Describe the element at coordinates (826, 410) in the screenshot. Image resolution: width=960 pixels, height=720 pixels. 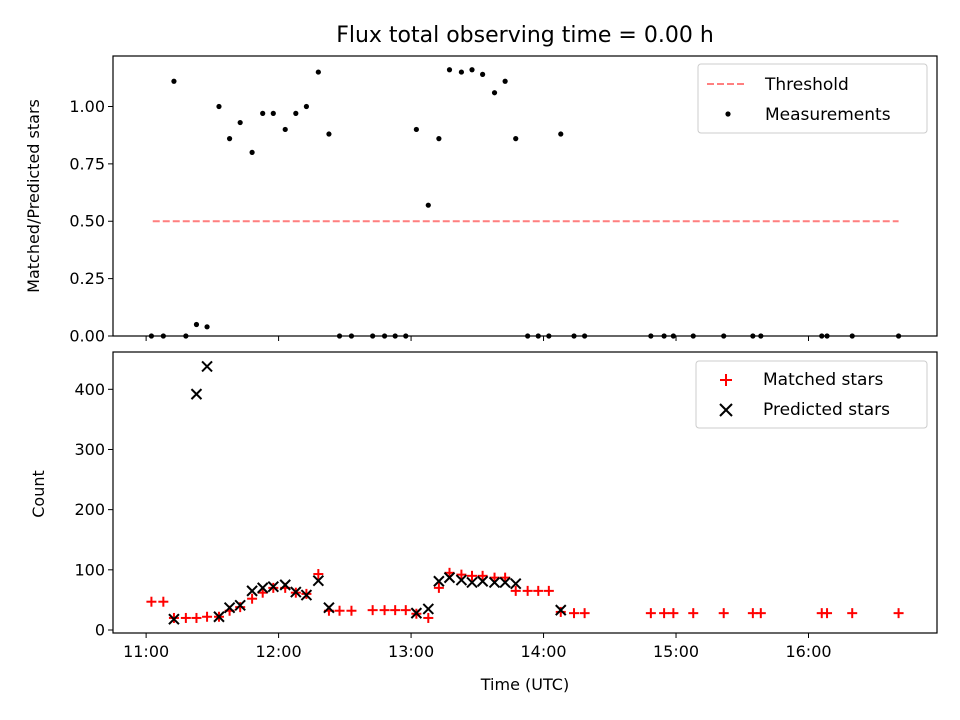
I see `legend-predicted-label: Predicted stars` at that location.